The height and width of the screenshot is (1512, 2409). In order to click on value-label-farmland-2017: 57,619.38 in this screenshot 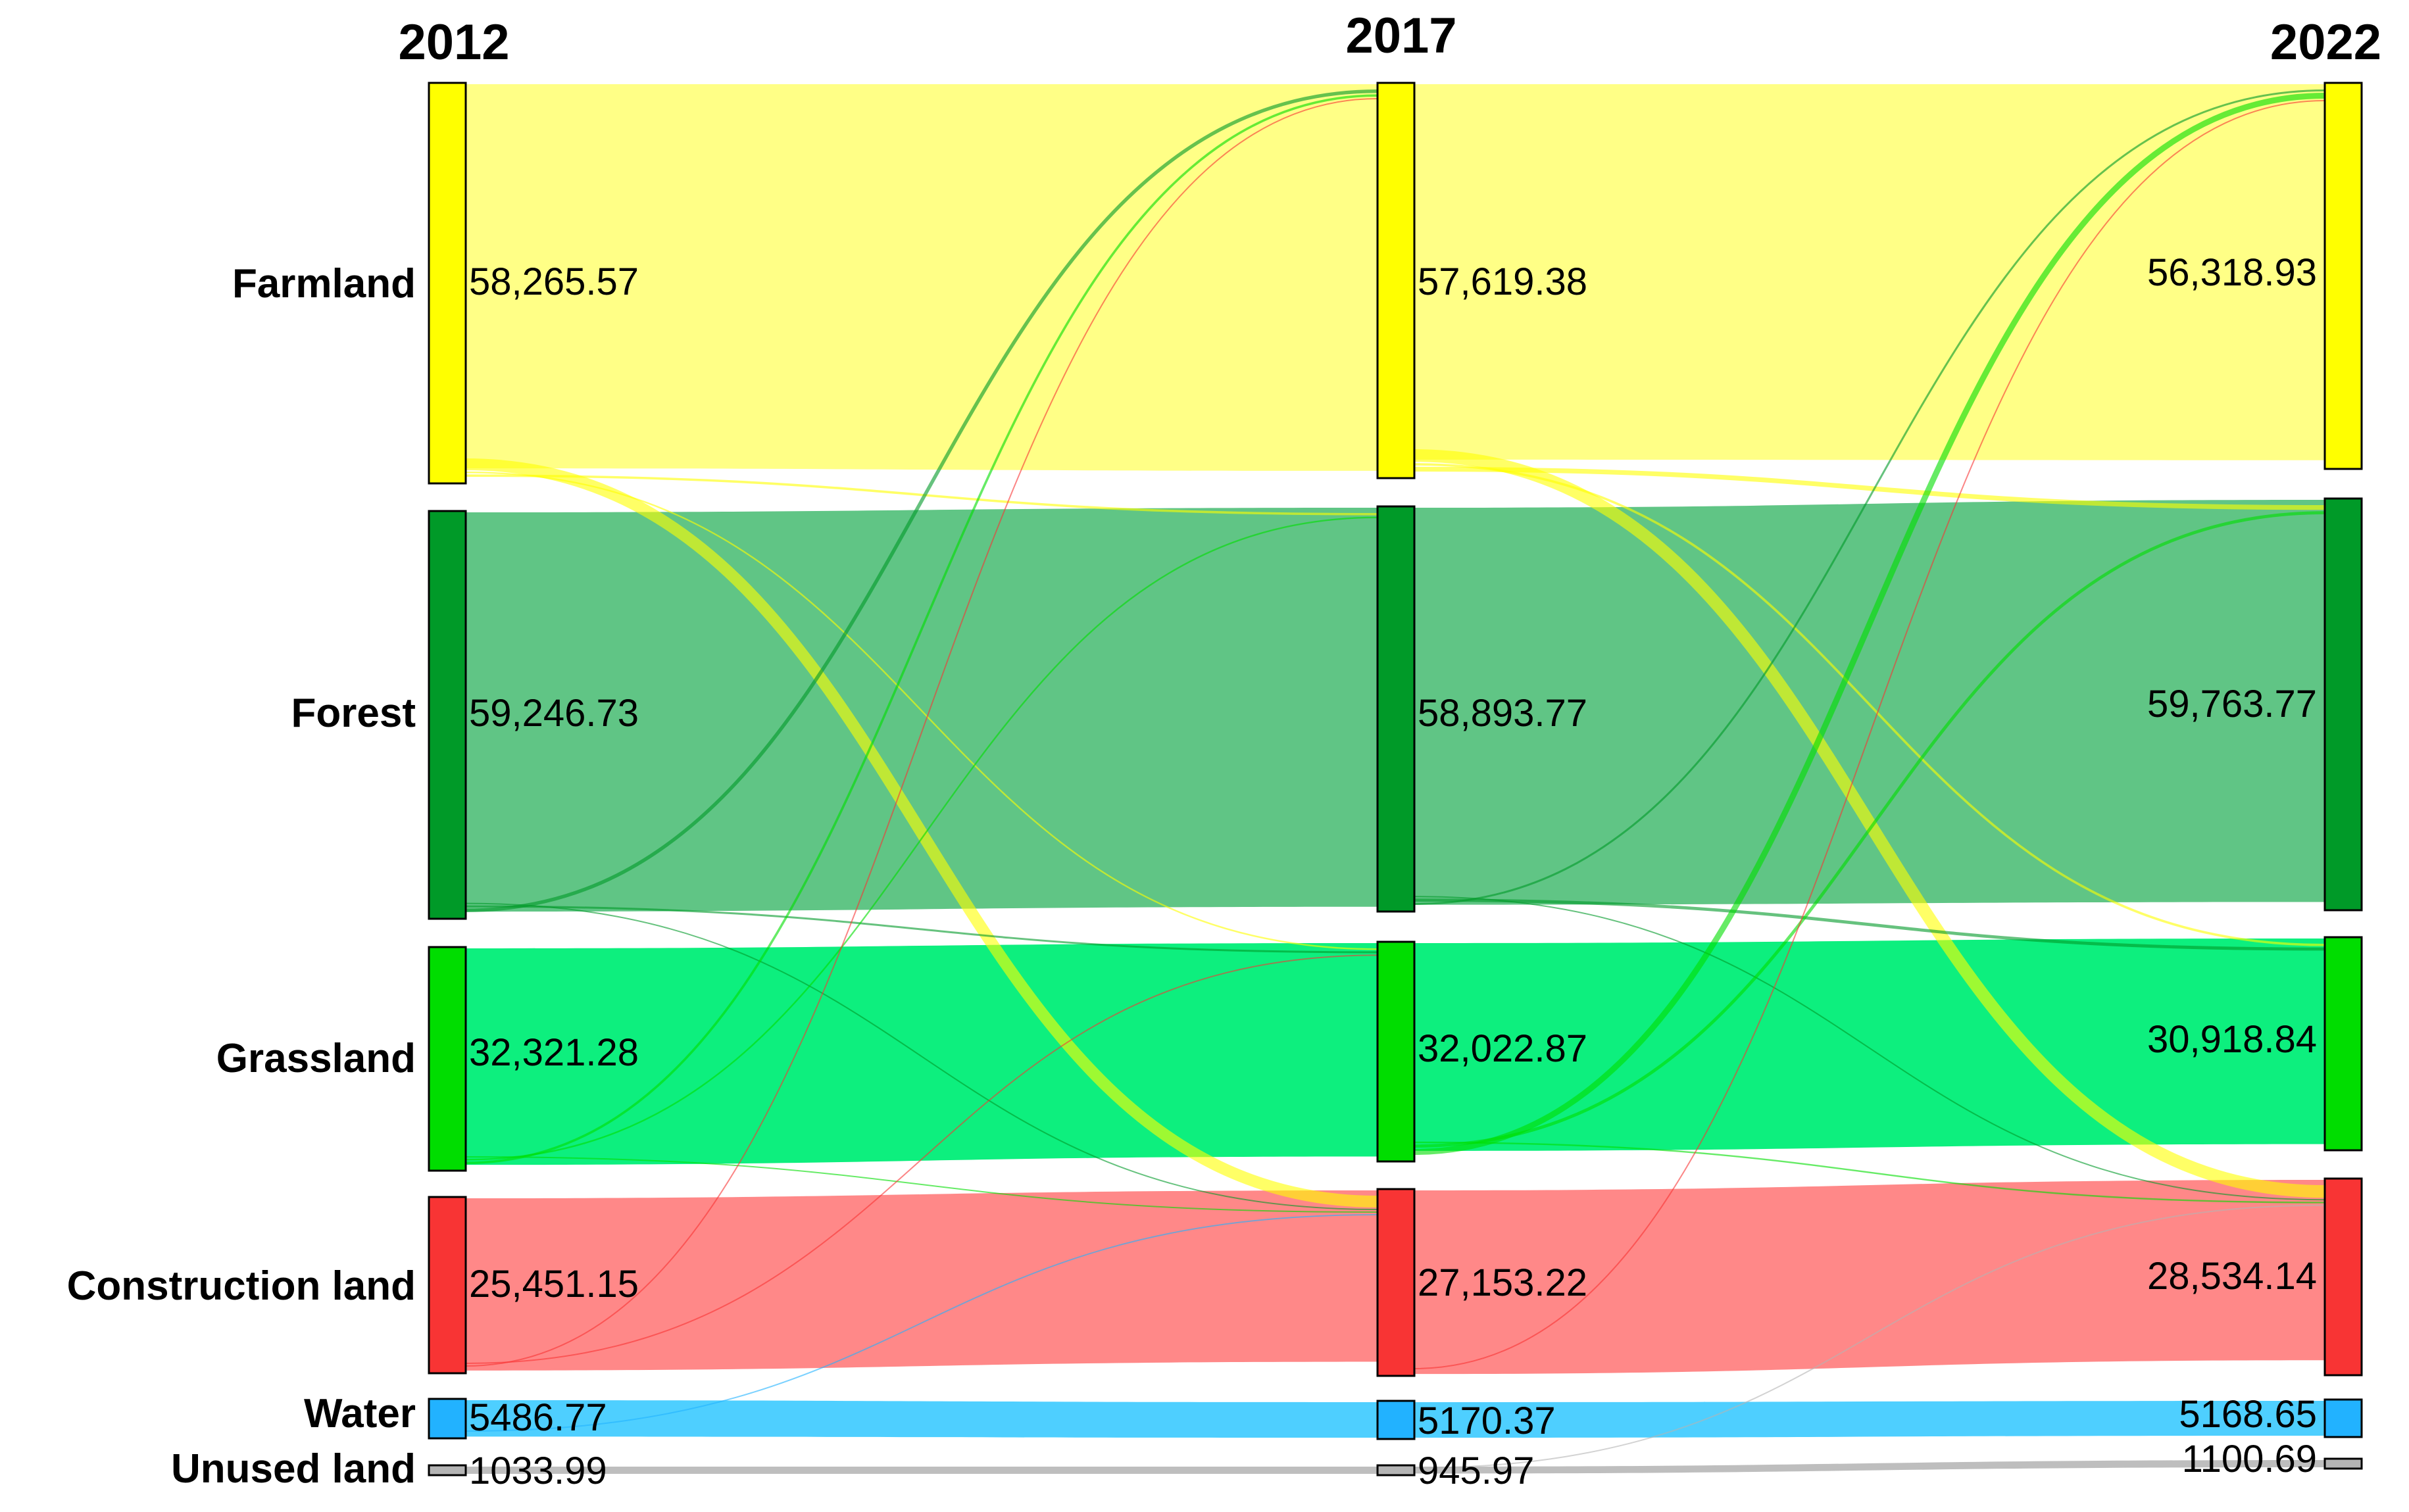, I will do `click(1502, 281)`.